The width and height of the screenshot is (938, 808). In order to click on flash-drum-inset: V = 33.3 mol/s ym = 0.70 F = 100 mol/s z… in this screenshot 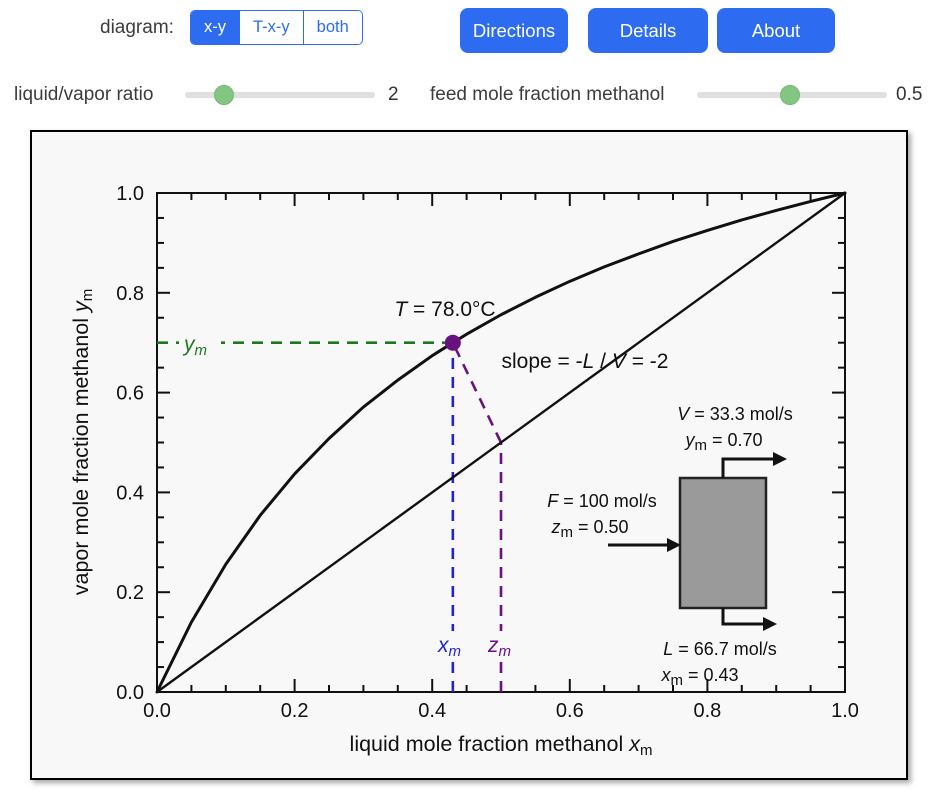, I will do `click(670, 546)`.